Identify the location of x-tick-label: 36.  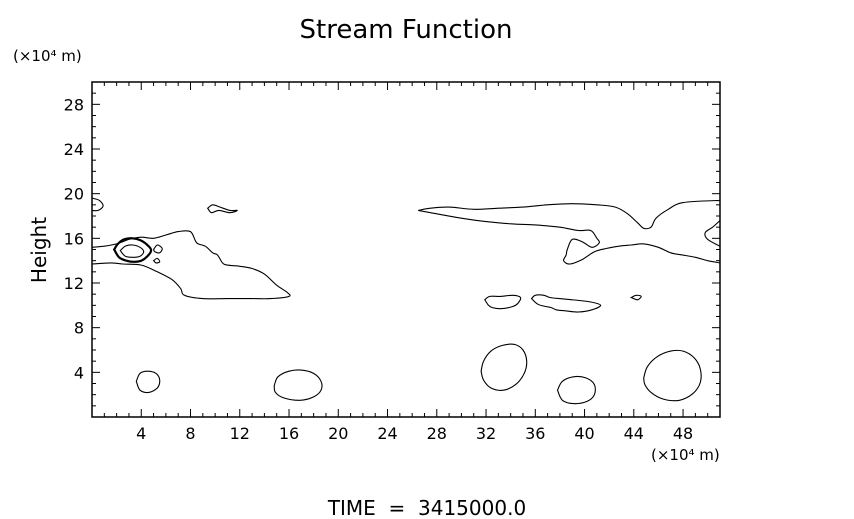
(535, 433).